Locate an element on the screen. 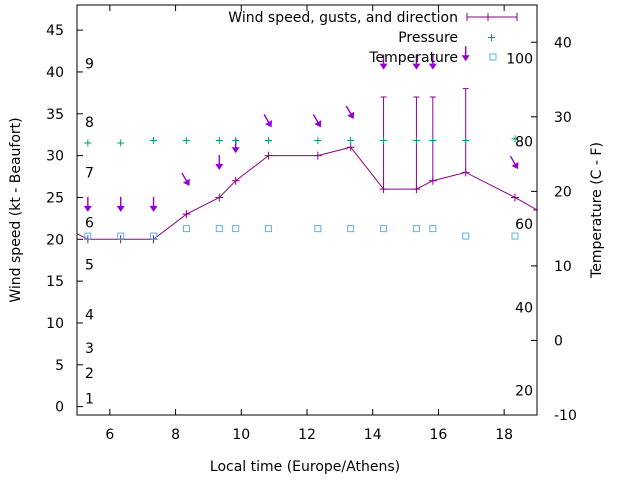 The image size is (640, 480). x-tick-label: 16 is located at coordinates (439, 435).